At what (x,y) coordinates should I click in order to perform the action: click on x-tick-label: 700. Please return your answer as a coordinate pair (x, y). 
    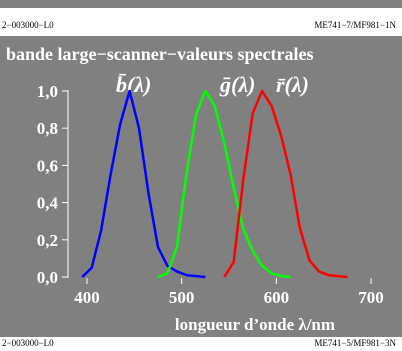
    Looking at the image, I should click on (371, 297).